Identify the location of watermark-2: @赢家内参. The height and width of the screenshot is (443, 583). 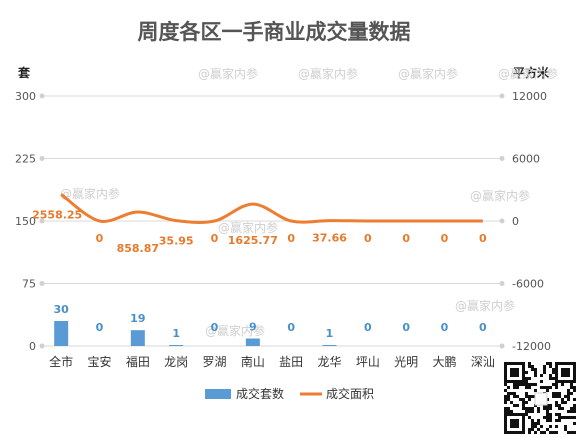
(428, 73).